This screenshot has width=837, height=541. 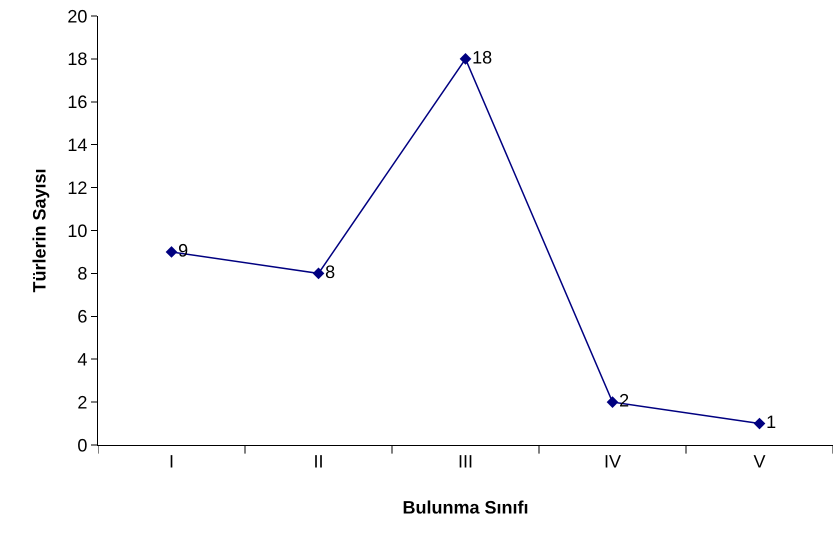 What do you see at coordinates (82, 274) in the screenshot?
I see `y-tick-label: 8` at bounding box center [82, 274].